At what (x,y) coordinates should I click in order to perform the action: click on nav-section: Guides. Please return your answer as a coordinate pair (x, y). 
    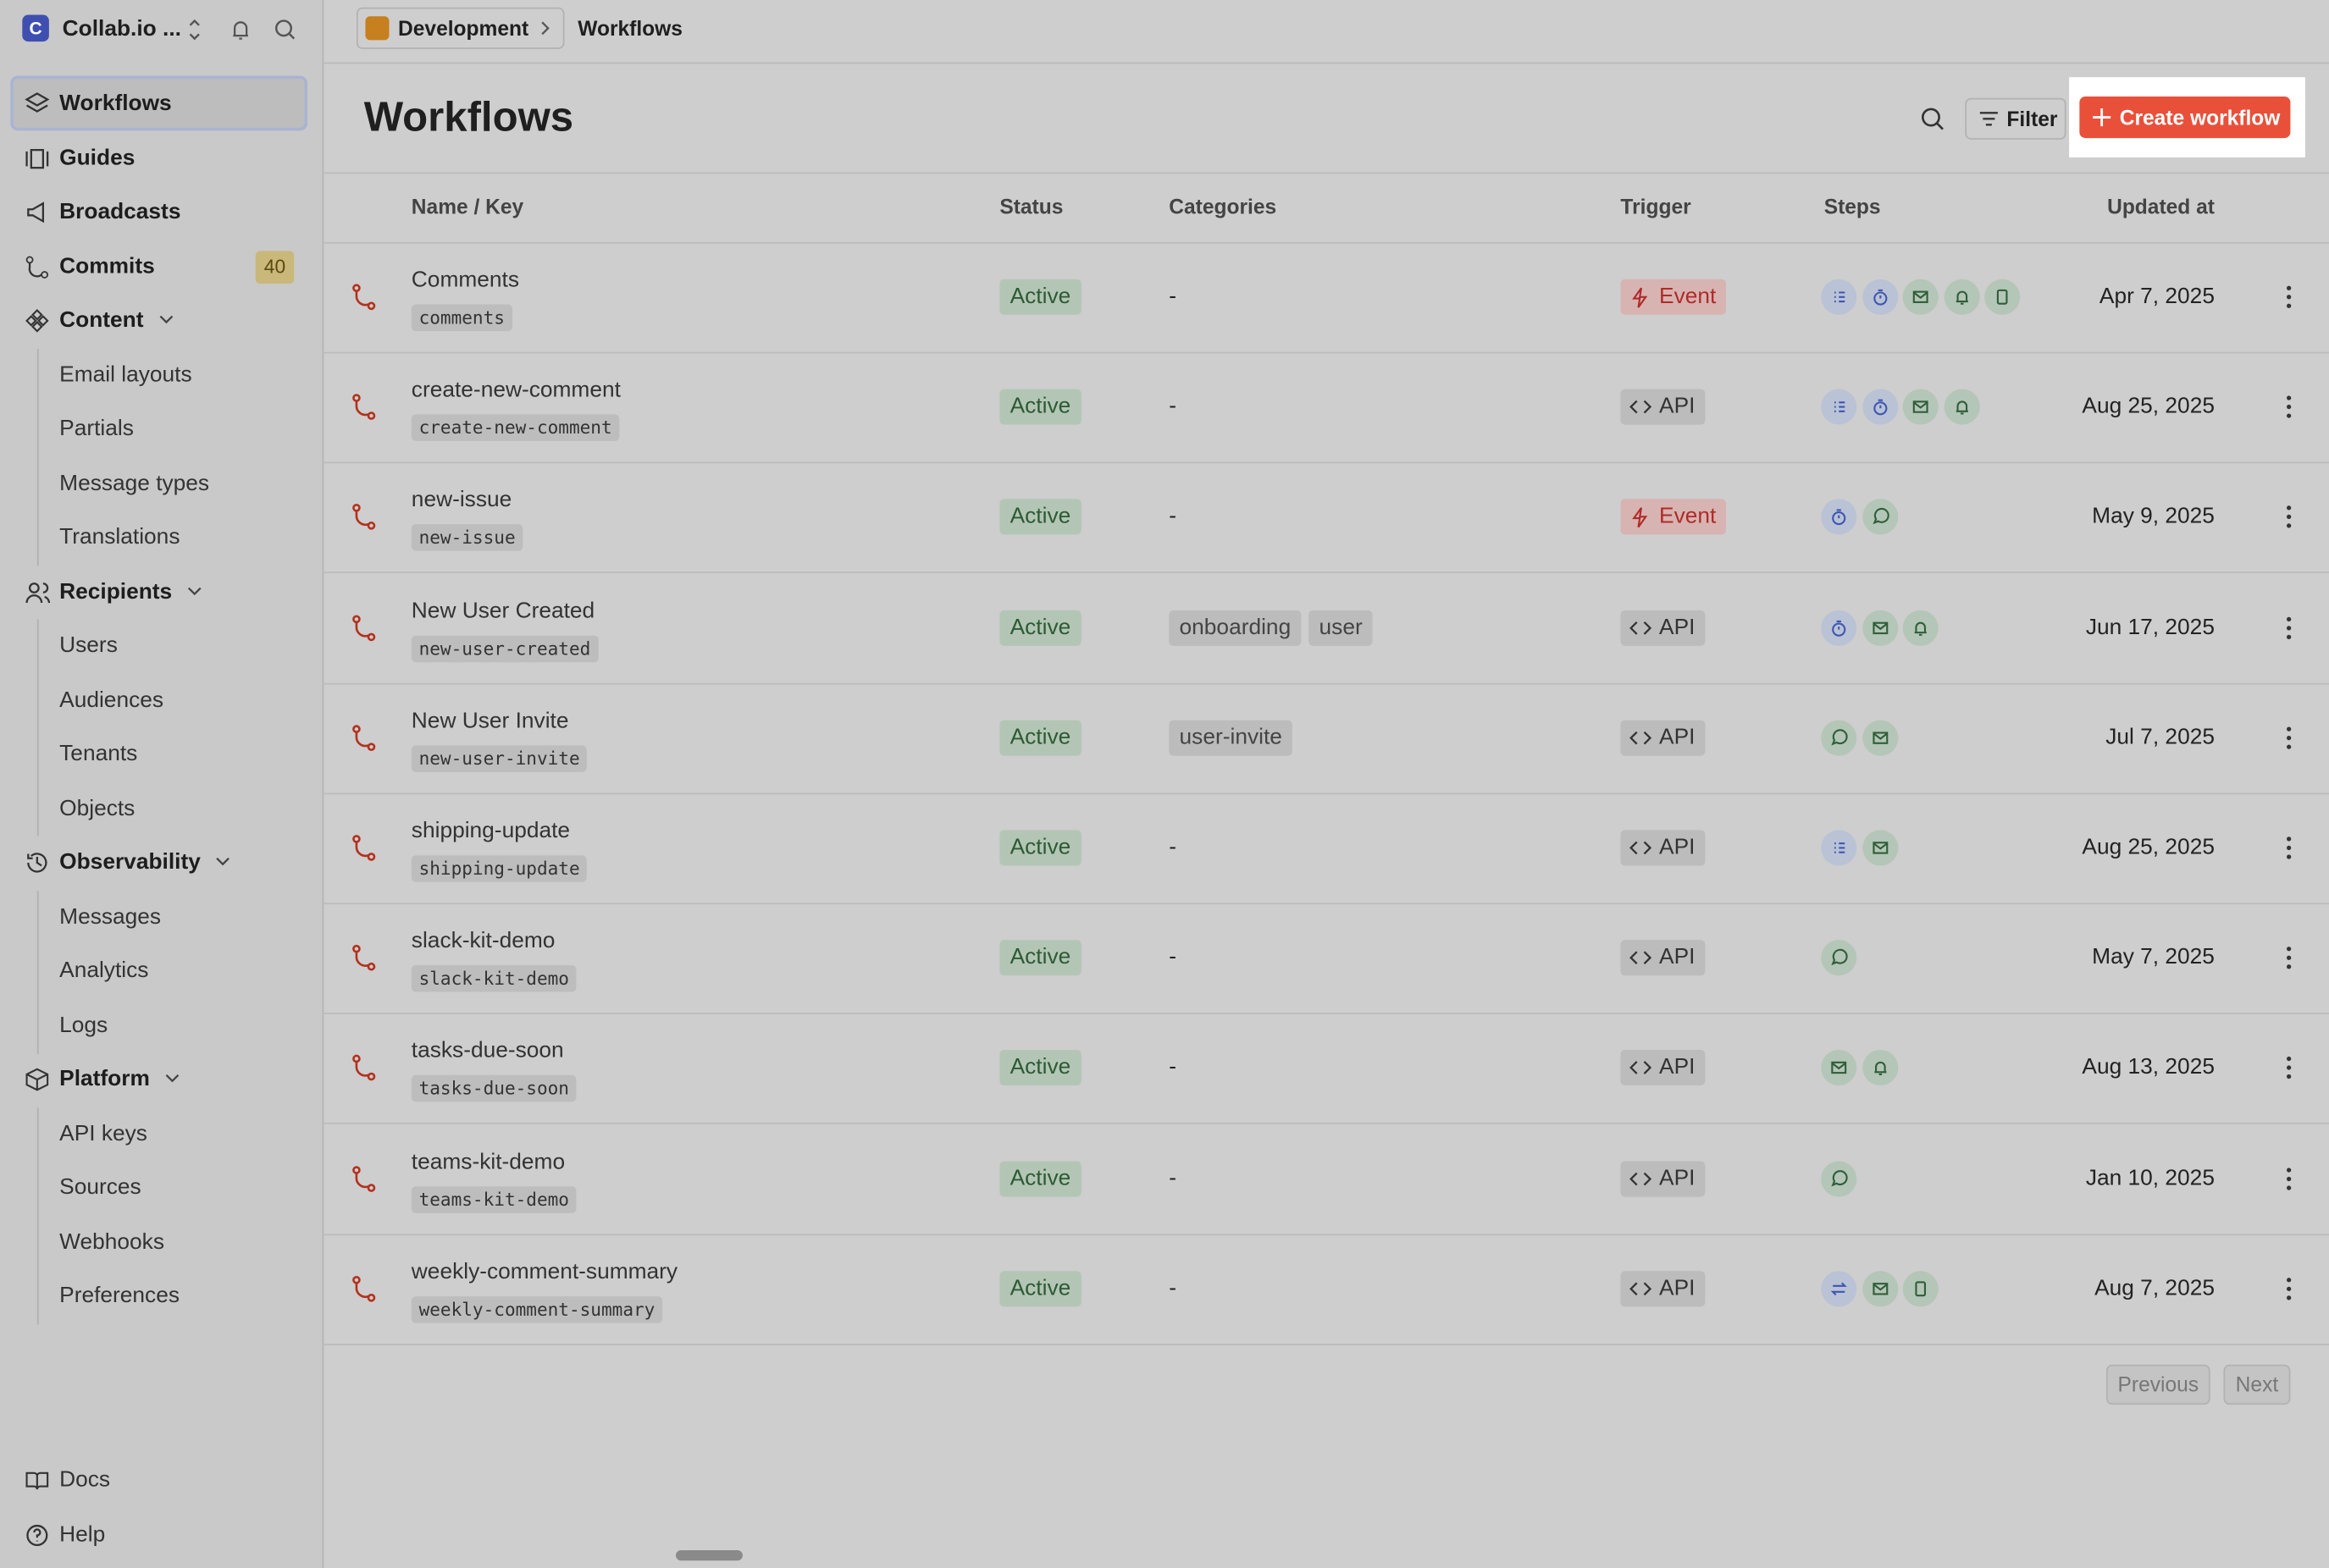
    Looking at the image, I should click on (98, 157).